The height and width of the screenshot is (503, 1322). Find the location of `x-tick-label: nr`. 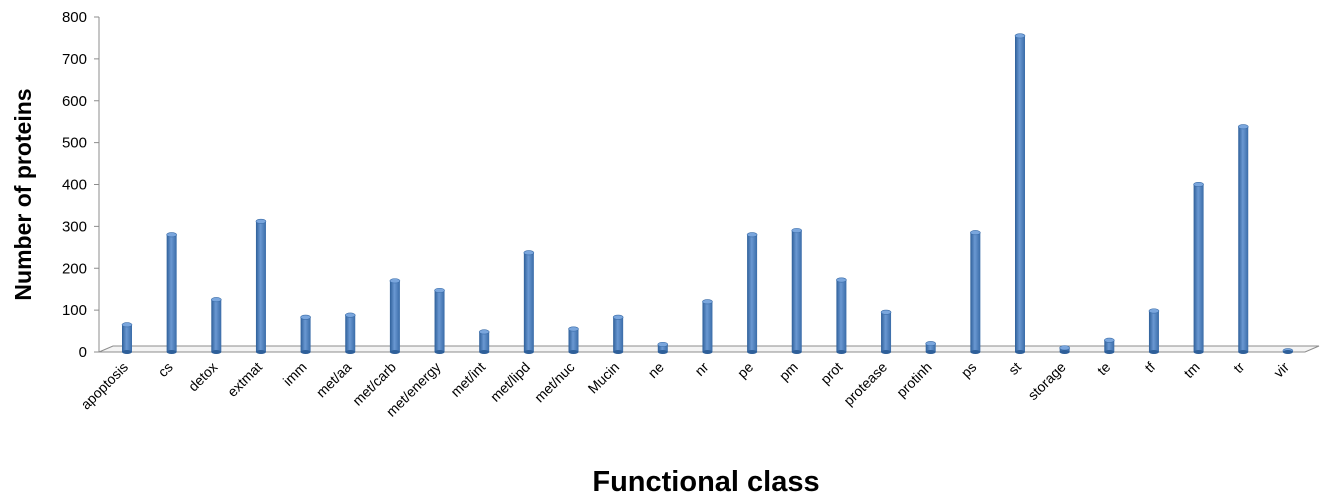

x-tick-label: nr is located at coordinates (701, 369).